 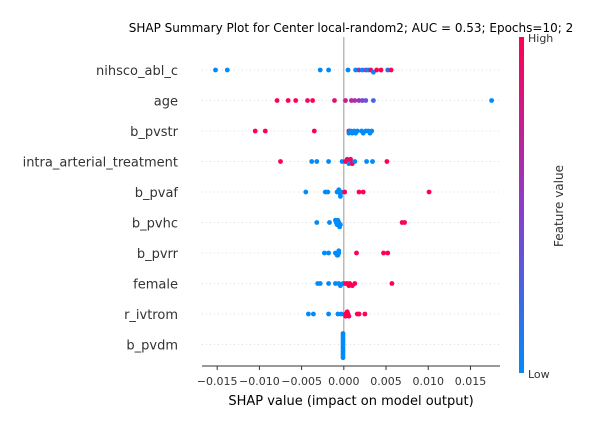 I want to click on colorbar, so click(x=521, y=205).